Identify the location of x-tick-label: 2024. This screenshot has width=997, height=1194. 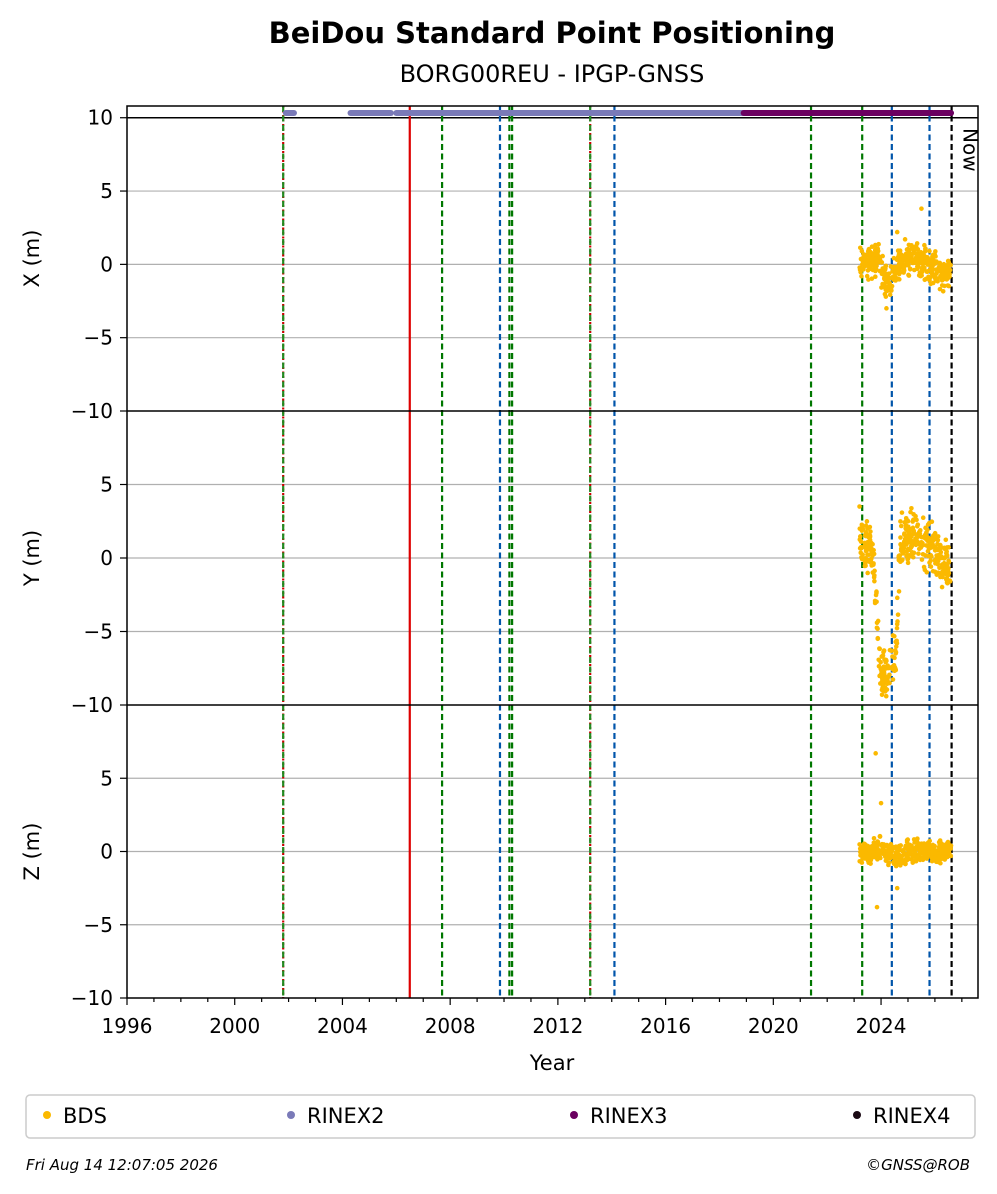
(881, 1026).